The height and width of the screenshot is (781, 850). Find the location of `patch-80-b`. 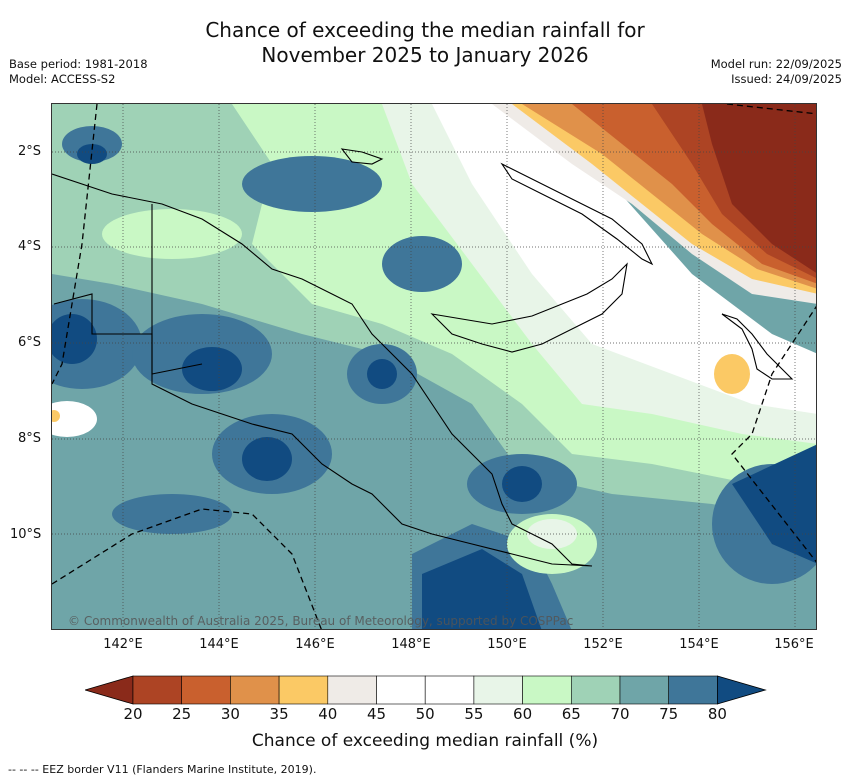

patch-80-b is located at coordinates (74, 339).